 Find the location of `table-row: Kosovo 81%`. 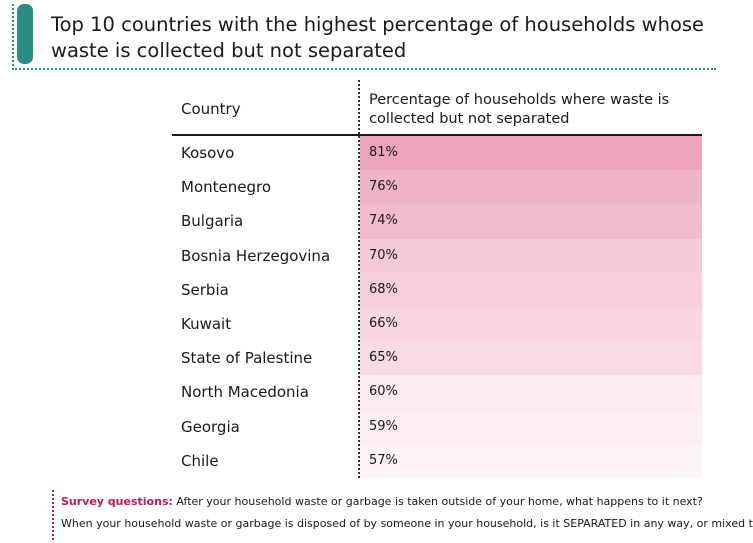

table-row: Kosovo 81% is located at coordinates (437, 153).